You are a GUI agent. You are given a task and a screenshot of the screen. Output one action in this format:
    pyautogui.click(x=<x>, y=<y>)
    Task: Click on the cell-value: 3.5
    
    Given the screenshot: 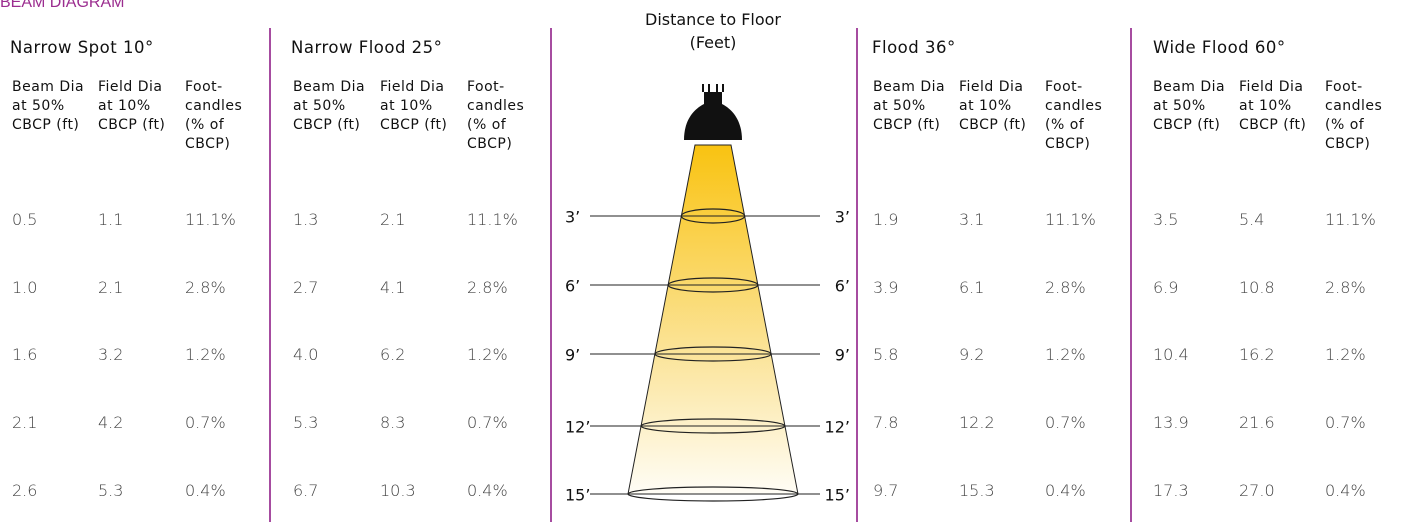 What is the action you would take?
    pyautogui.click(x=1166, y=219)
    